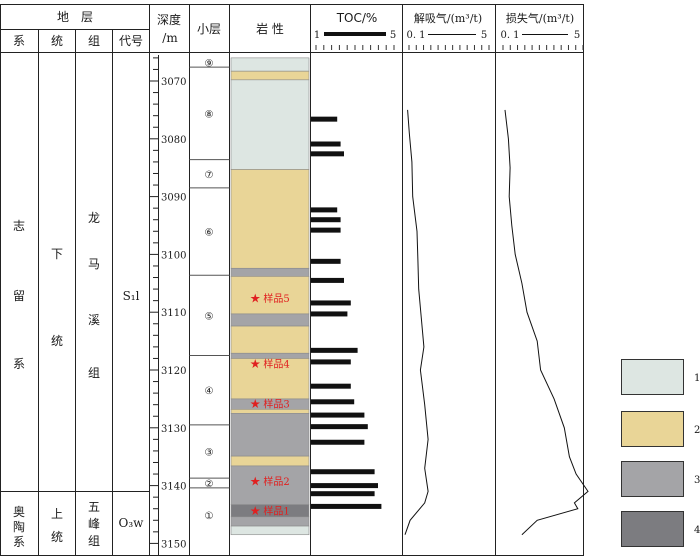  What do you see at coordinates (270, 28) in the screenshot?
I see `header-lithology: 岩 性` at bounding box center [270, 28].